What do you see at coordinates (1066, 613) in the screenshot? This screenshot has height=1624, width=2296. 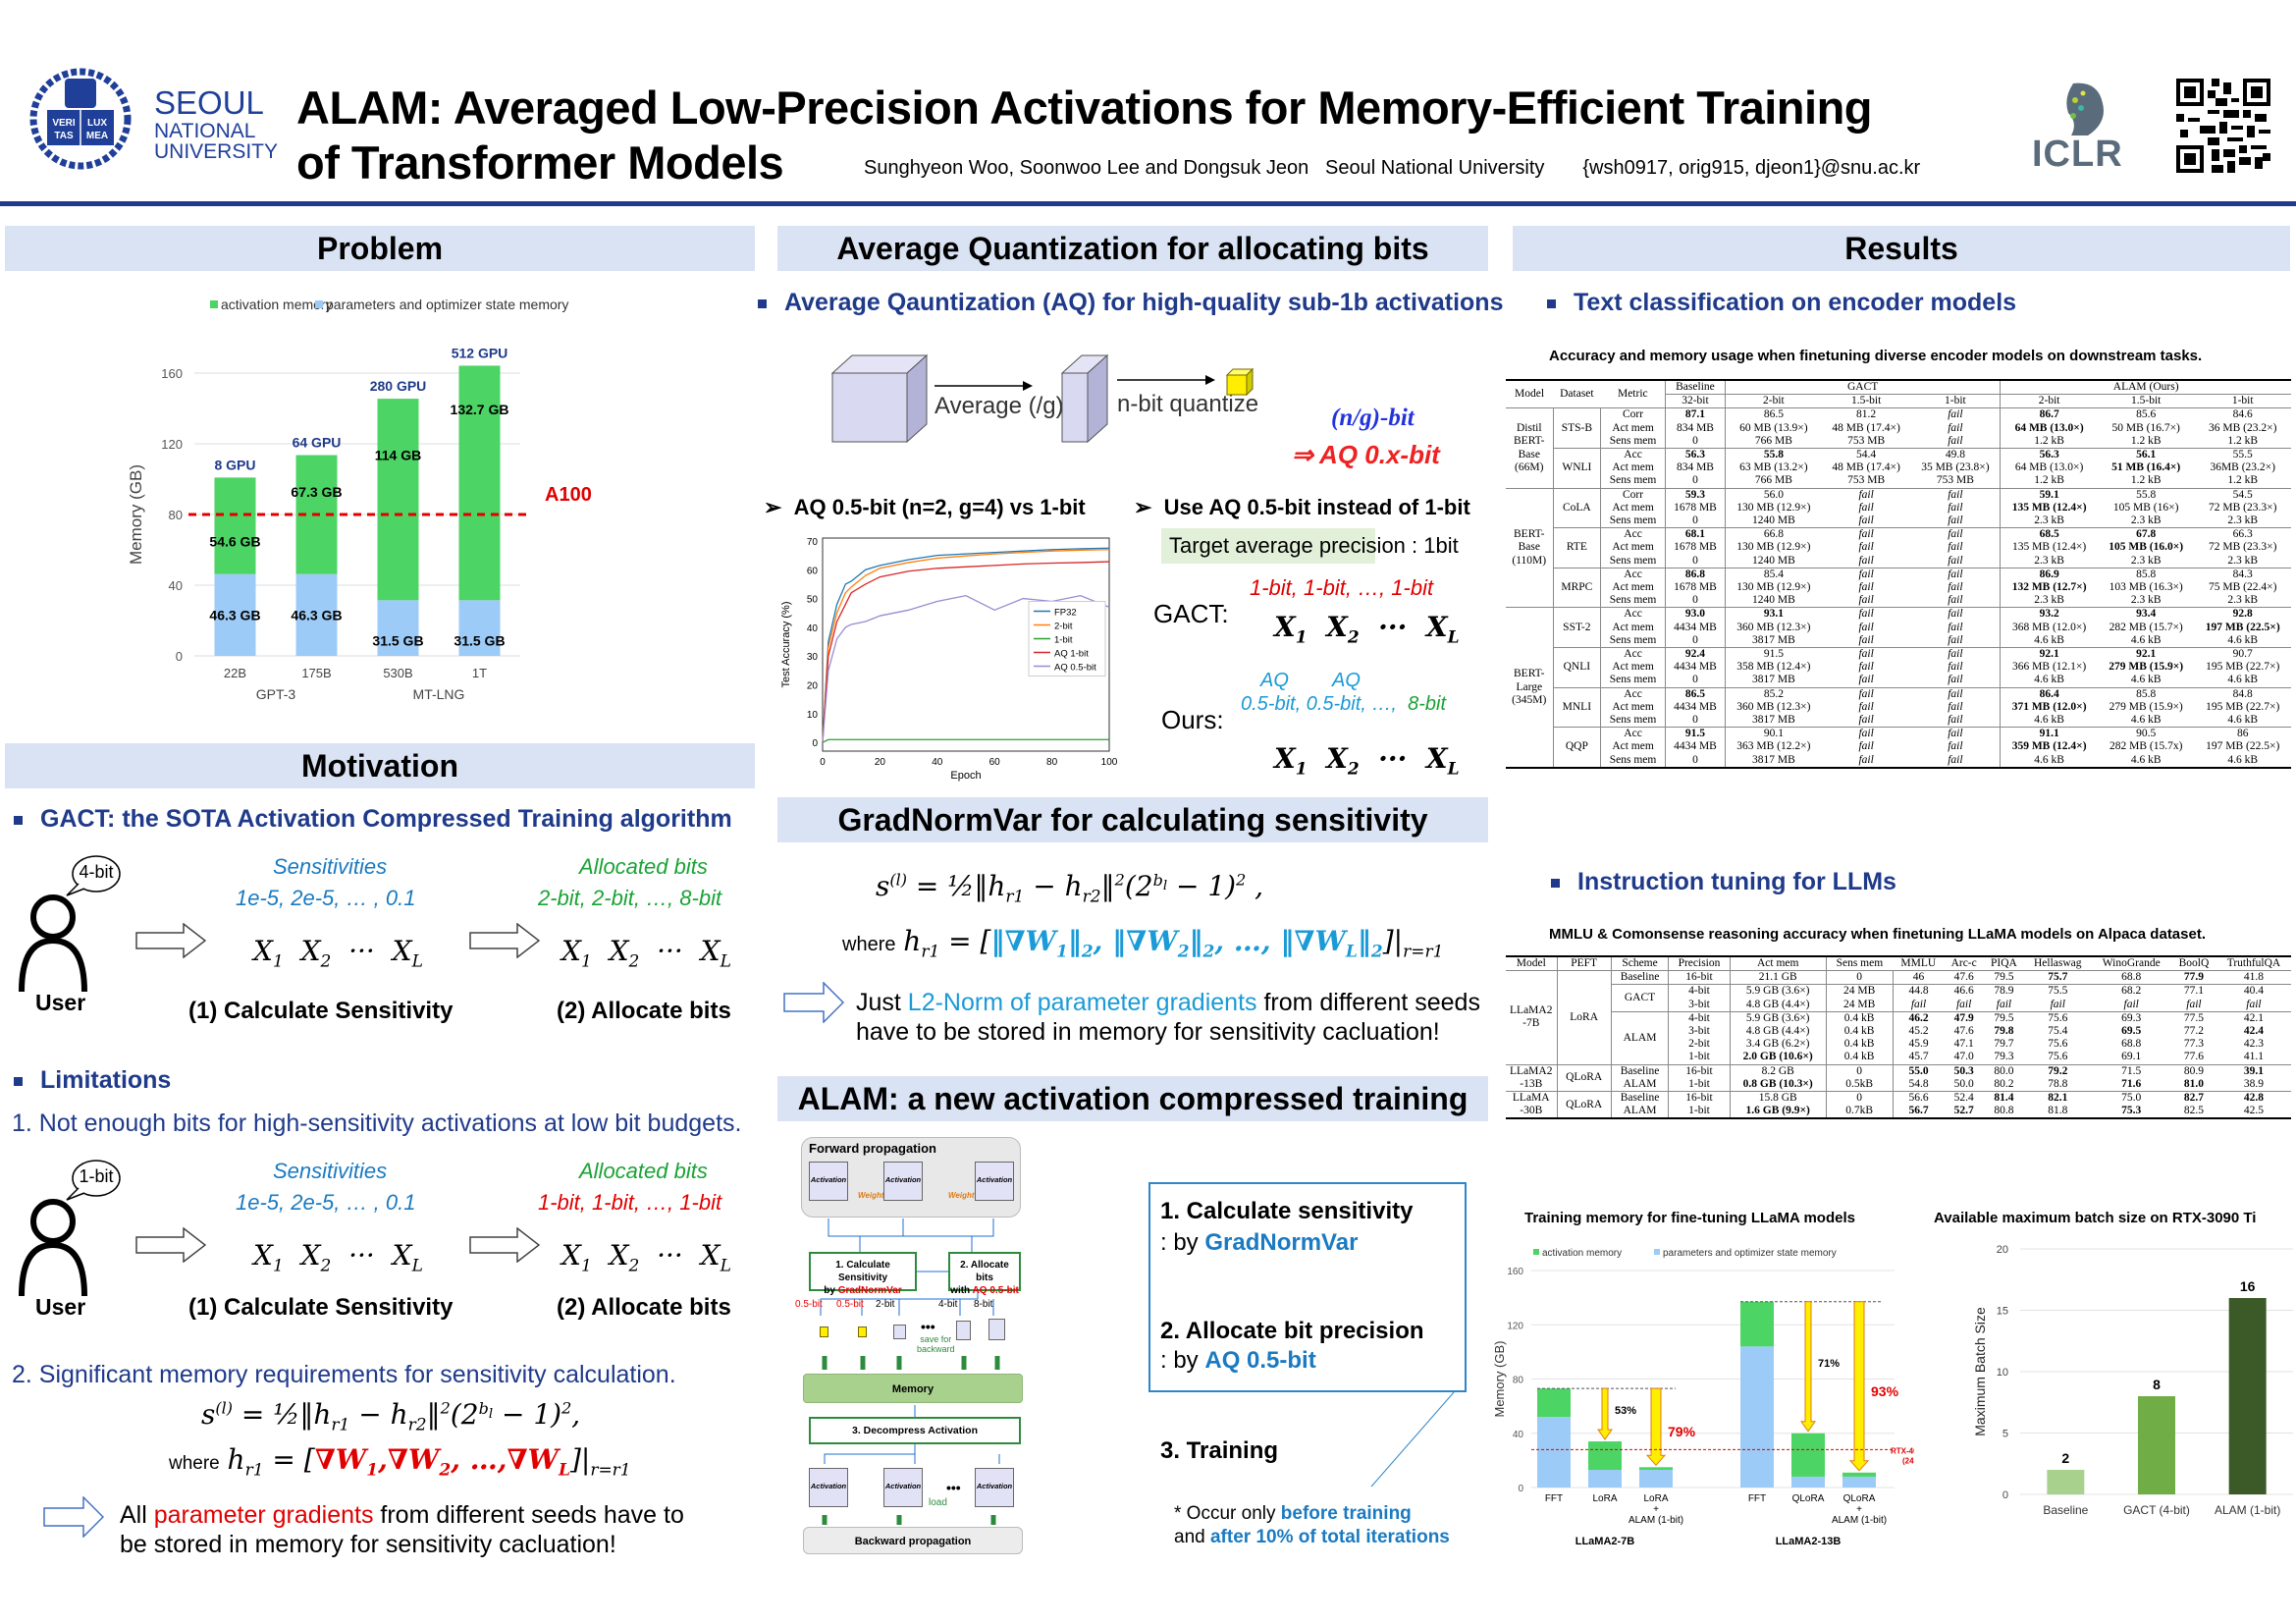 I see `legend-label: FP32` at bounding box center [1066, 613].